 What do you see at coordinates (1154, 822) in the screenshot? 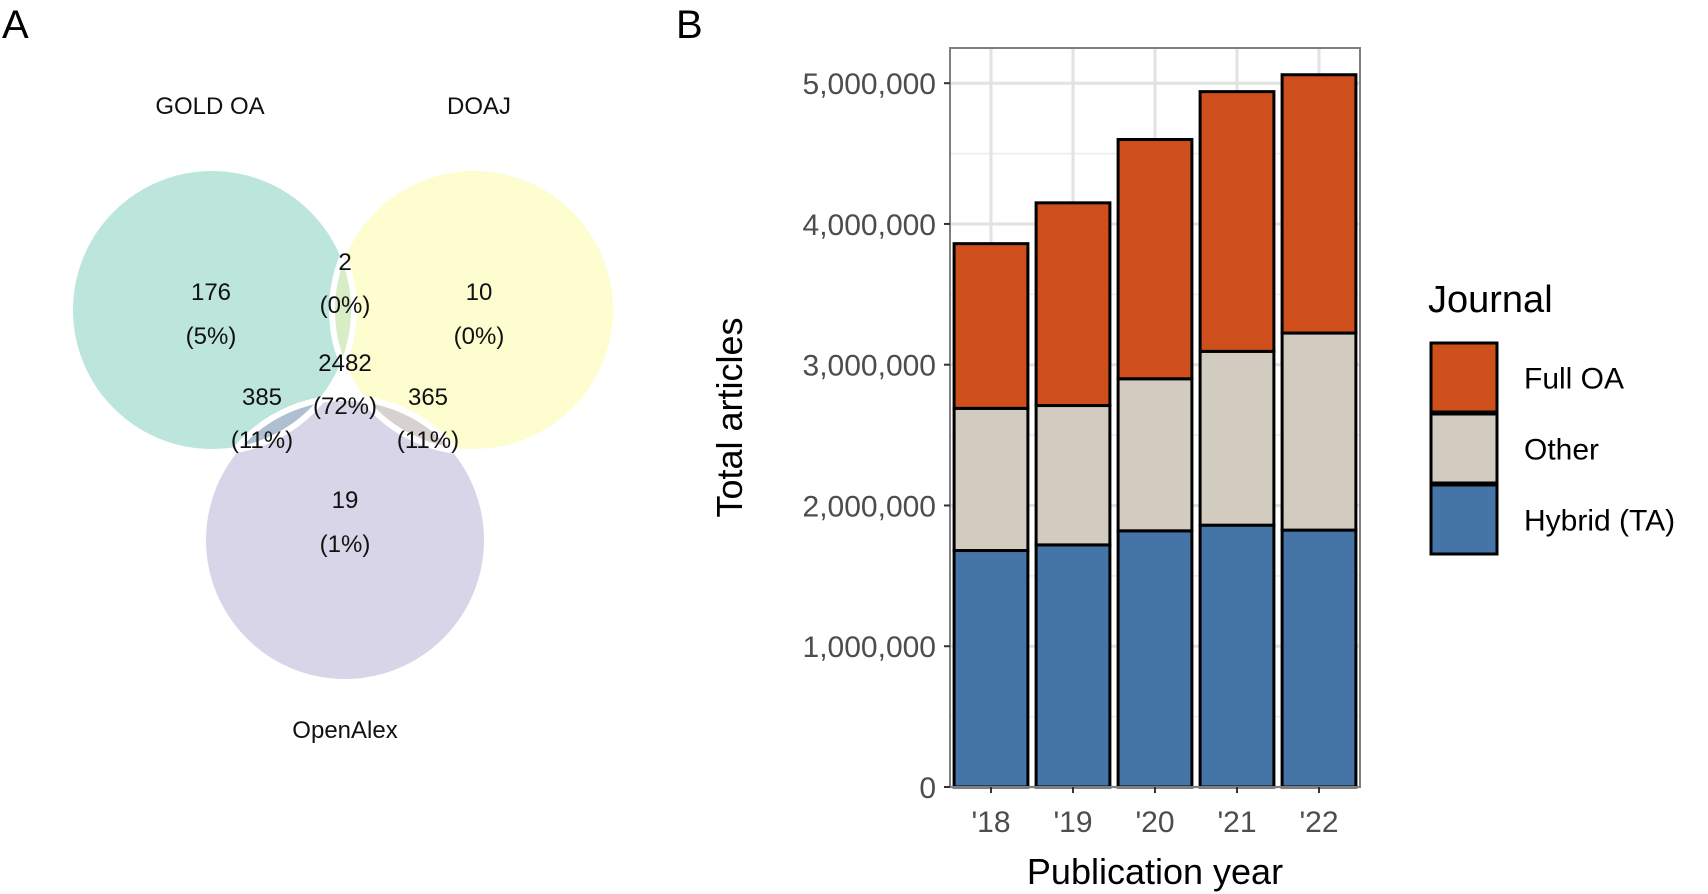
I see `x-tick-label: '20` at bounding box center [1154, 822].